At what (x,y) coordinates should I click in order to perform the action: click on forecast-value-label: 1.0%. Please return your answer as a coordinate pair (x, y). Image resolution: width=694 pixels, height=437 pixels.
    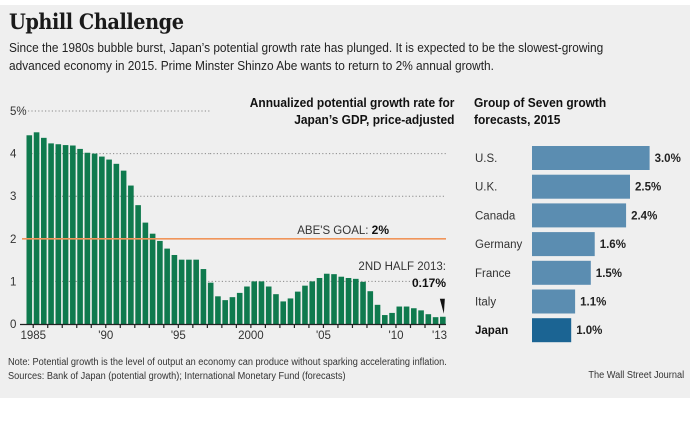
    Looking at the image, I should click on (589, 331).